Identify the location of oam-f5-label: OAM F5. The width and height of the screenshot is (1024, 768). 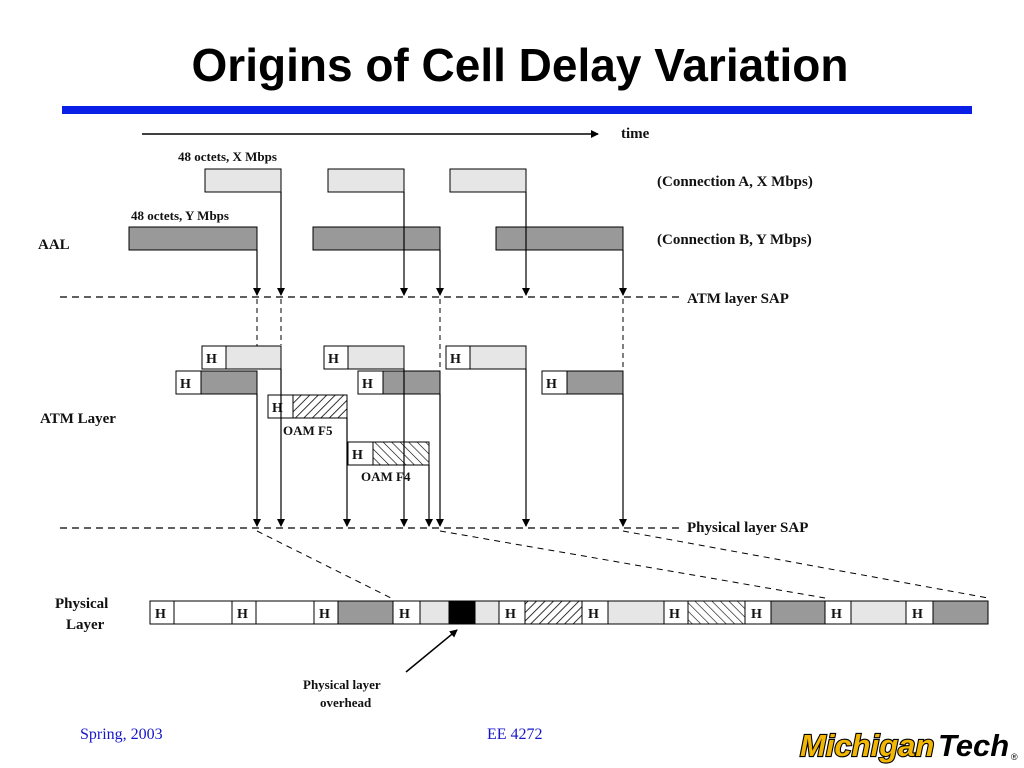
(308, 430).